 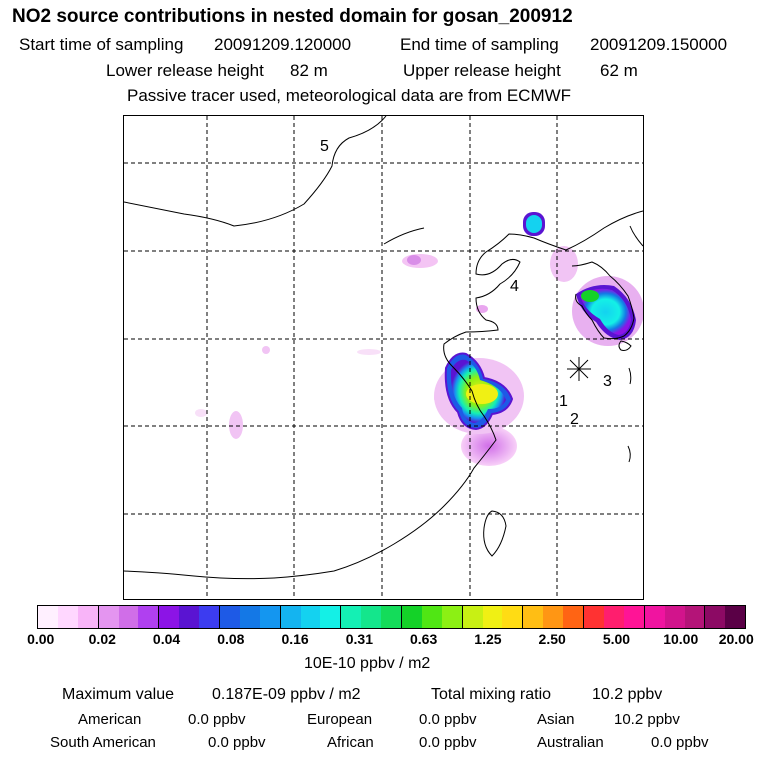 I want to click on region-name: European, so click(x=340, y=719).